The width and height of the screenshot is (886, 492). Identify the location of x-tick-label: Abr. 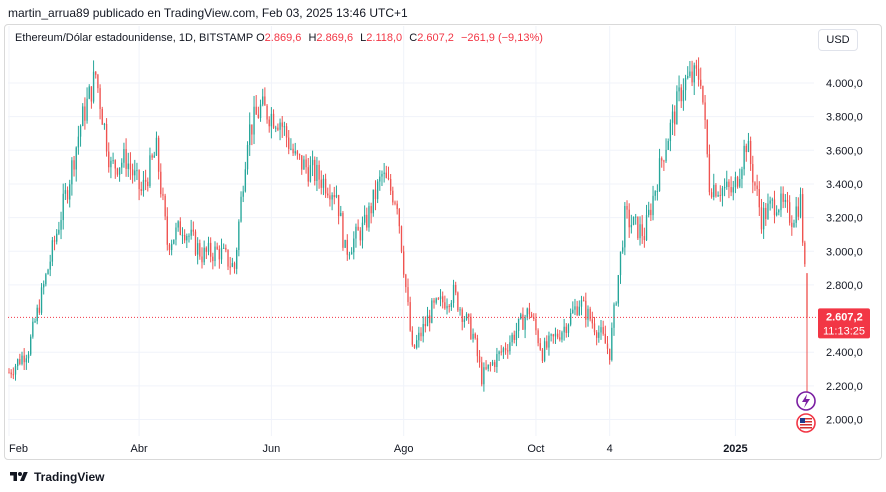
(139, 449).